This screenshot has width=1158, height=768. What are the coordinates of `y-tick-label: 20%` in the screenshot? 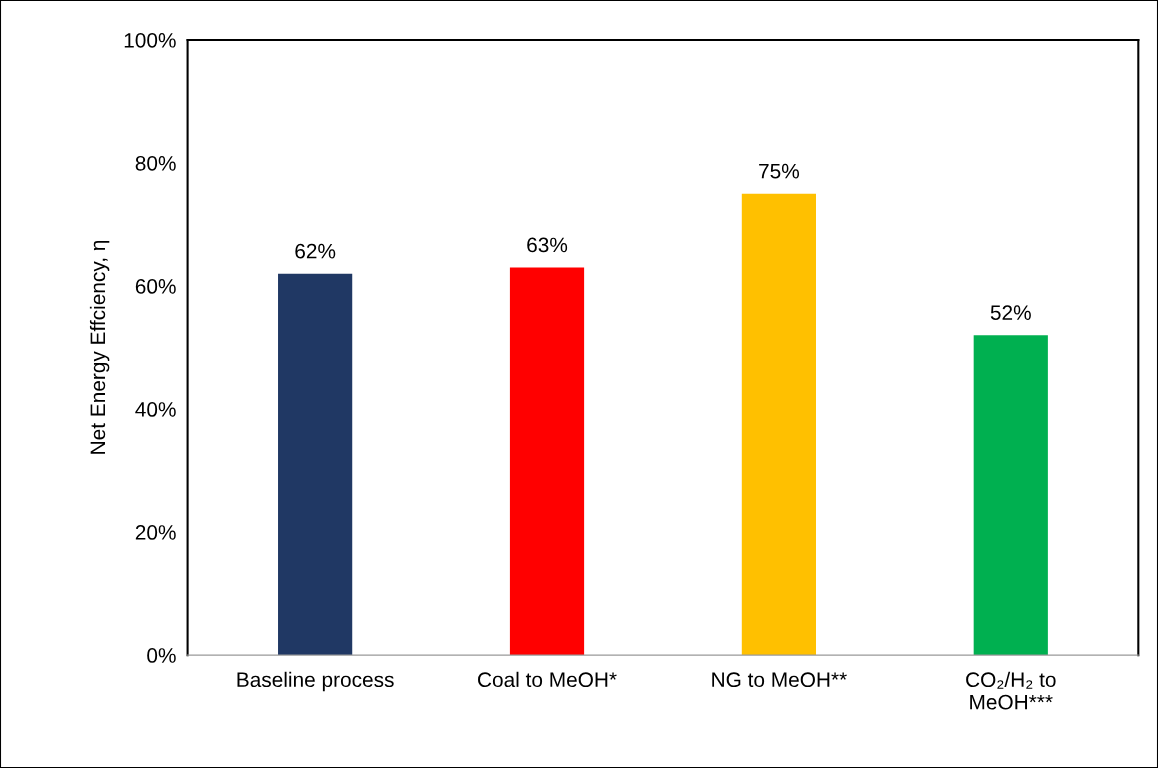 It's located at (155, 532).